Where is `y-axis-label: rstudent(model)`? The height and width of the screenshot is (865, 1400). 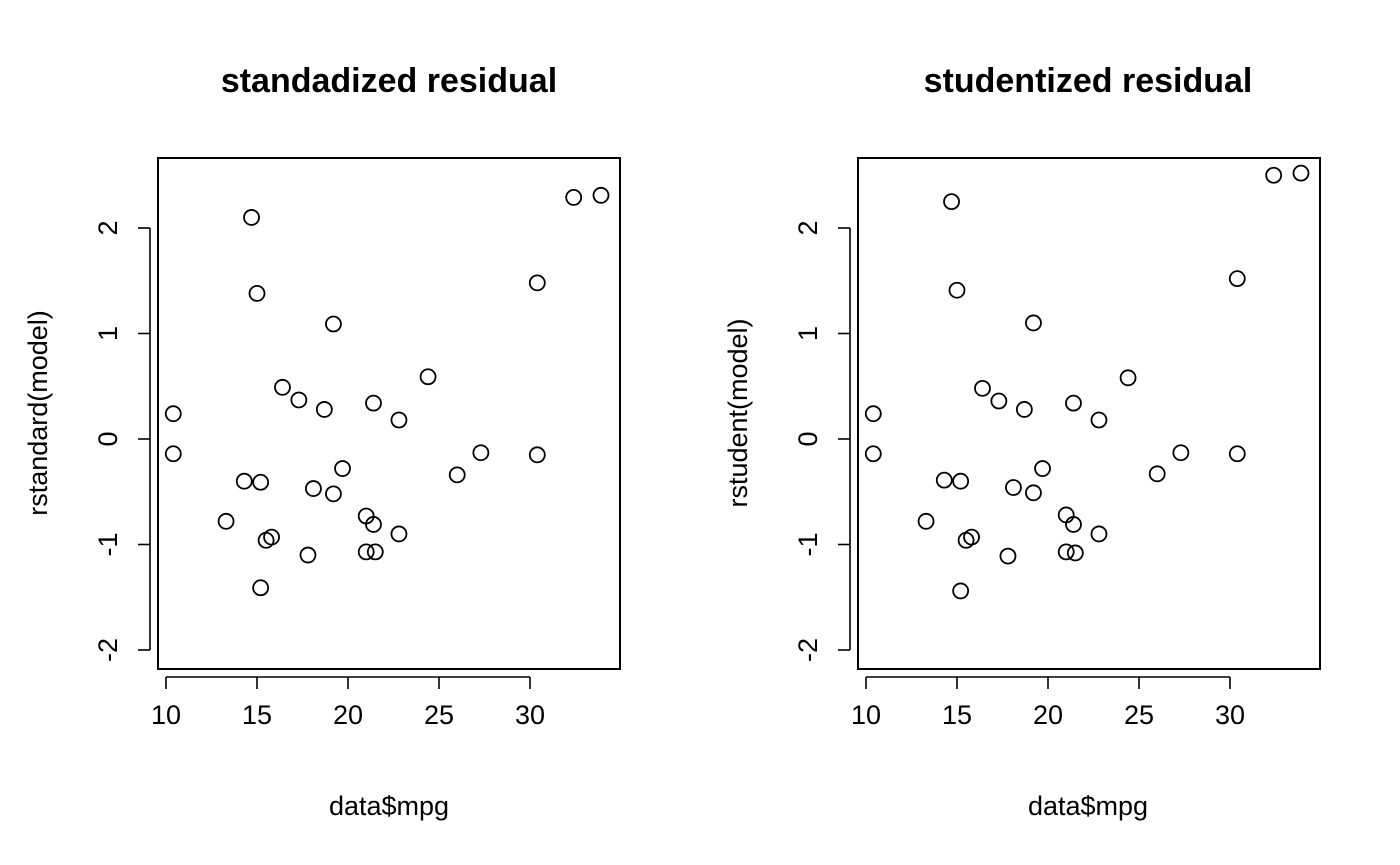 y-axis-label: rstudent(model) is located at coordinates (738, 412).